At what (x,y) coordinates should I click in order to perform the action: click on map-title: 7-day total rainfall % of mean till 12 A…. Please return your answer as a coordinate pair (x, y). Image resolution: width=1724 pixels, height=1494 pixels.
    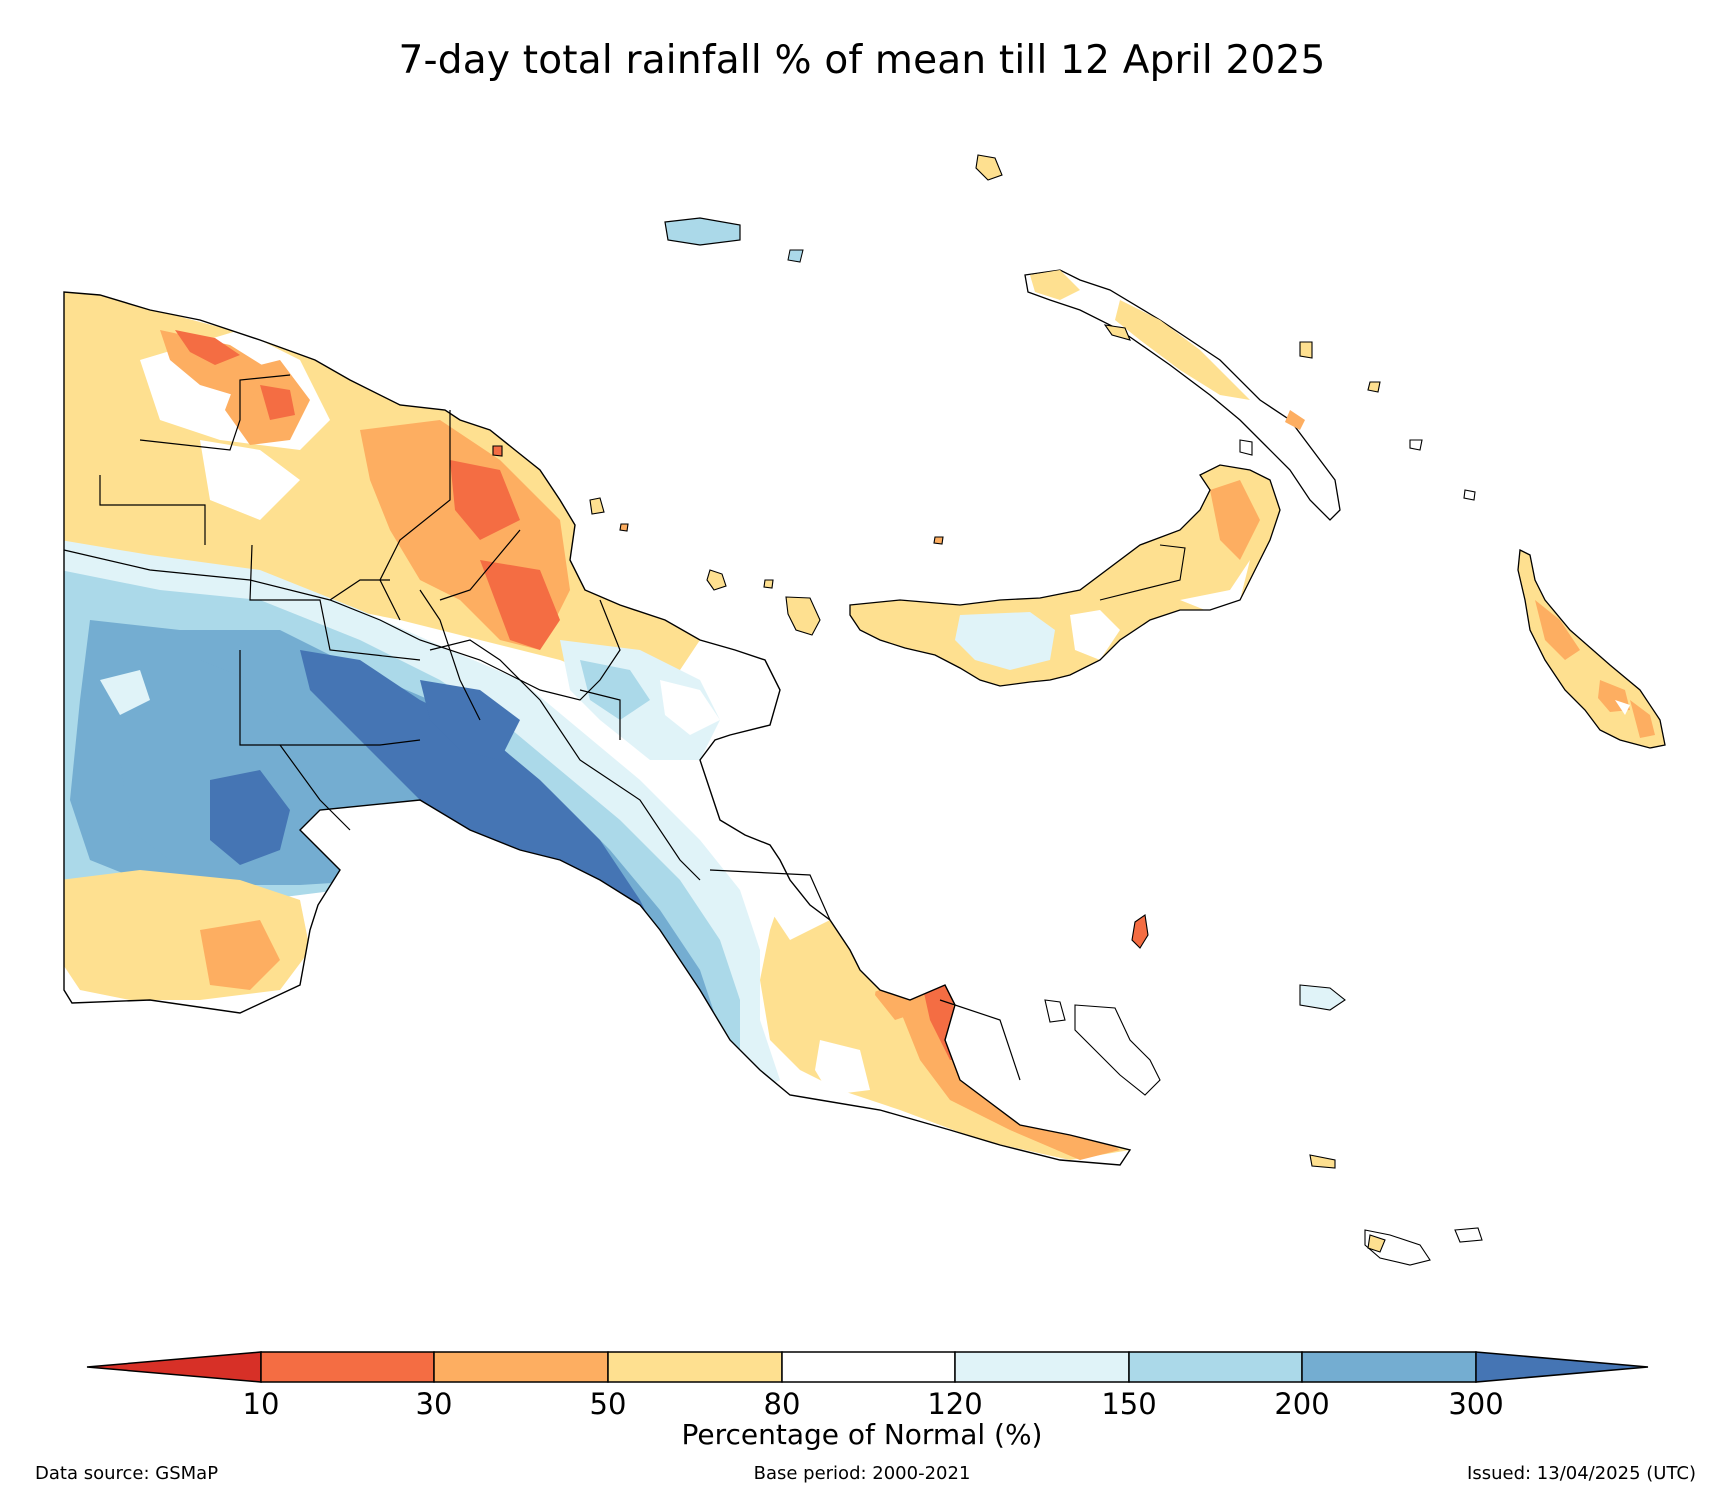
    Looking at the image, I should click on (862, 60).